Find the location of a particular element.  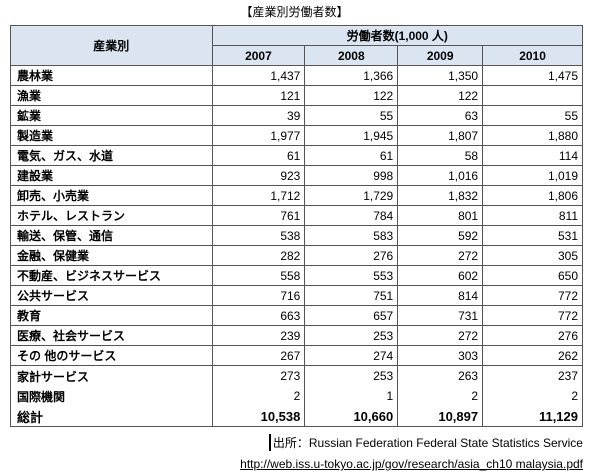

table-row: その 他のサービス 267 274 303 262 is located at coordinates (296, 355).